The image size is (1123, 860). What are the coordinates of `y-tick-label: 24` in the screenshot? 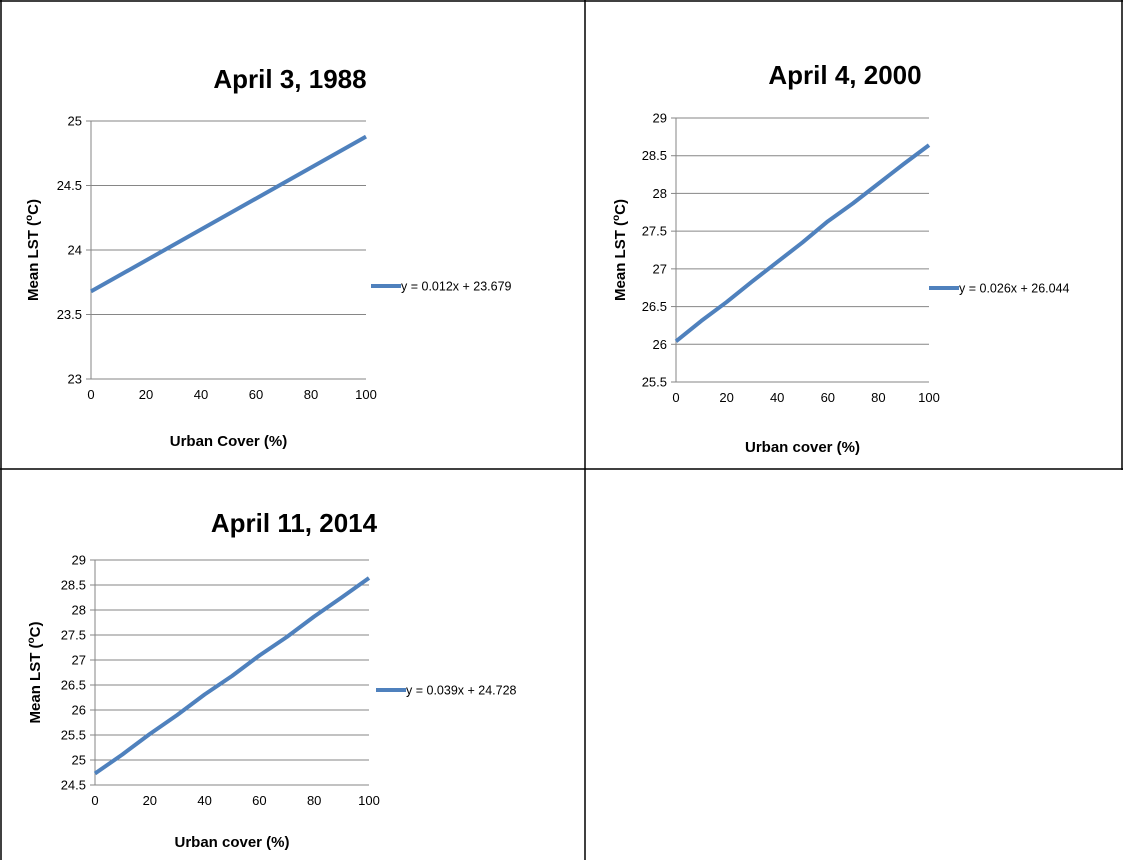 It's located at (75, 250).